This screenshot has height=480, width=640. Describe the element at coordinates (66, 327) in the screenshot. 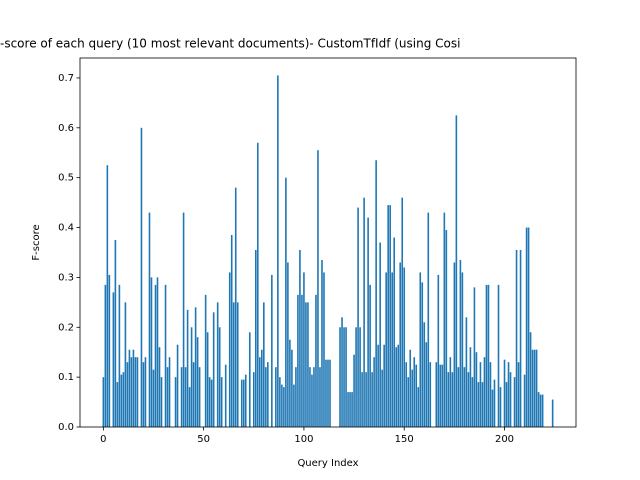

I see `y-tick-label: 0.2` at that location.